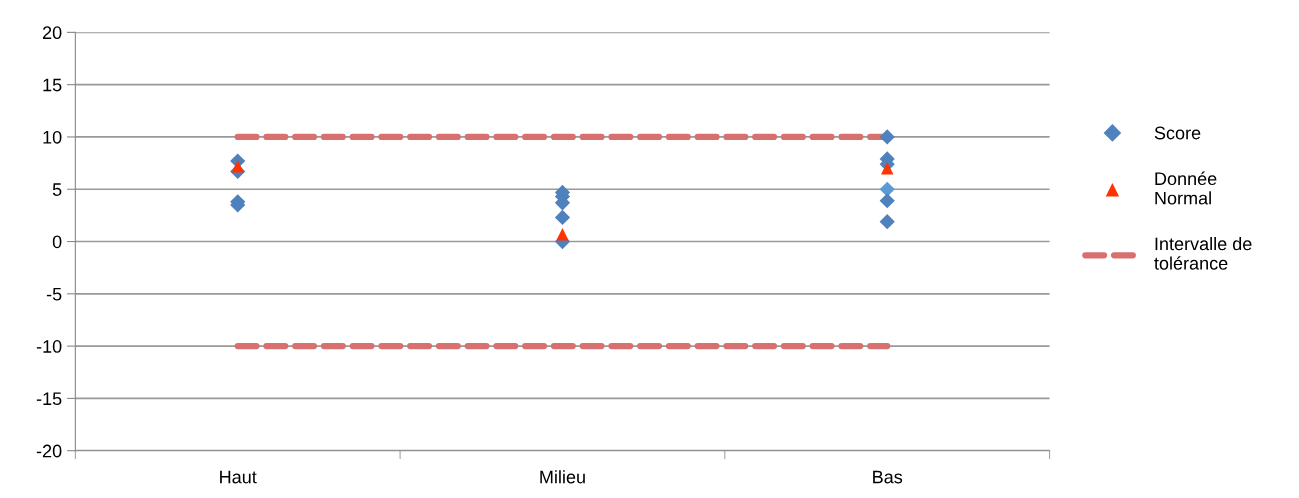 This screenshot has height=498, width=1299. Describe the element at coordinates (562, 477) in the screenshot. I see `x-tick-label: Milieu` at that location.